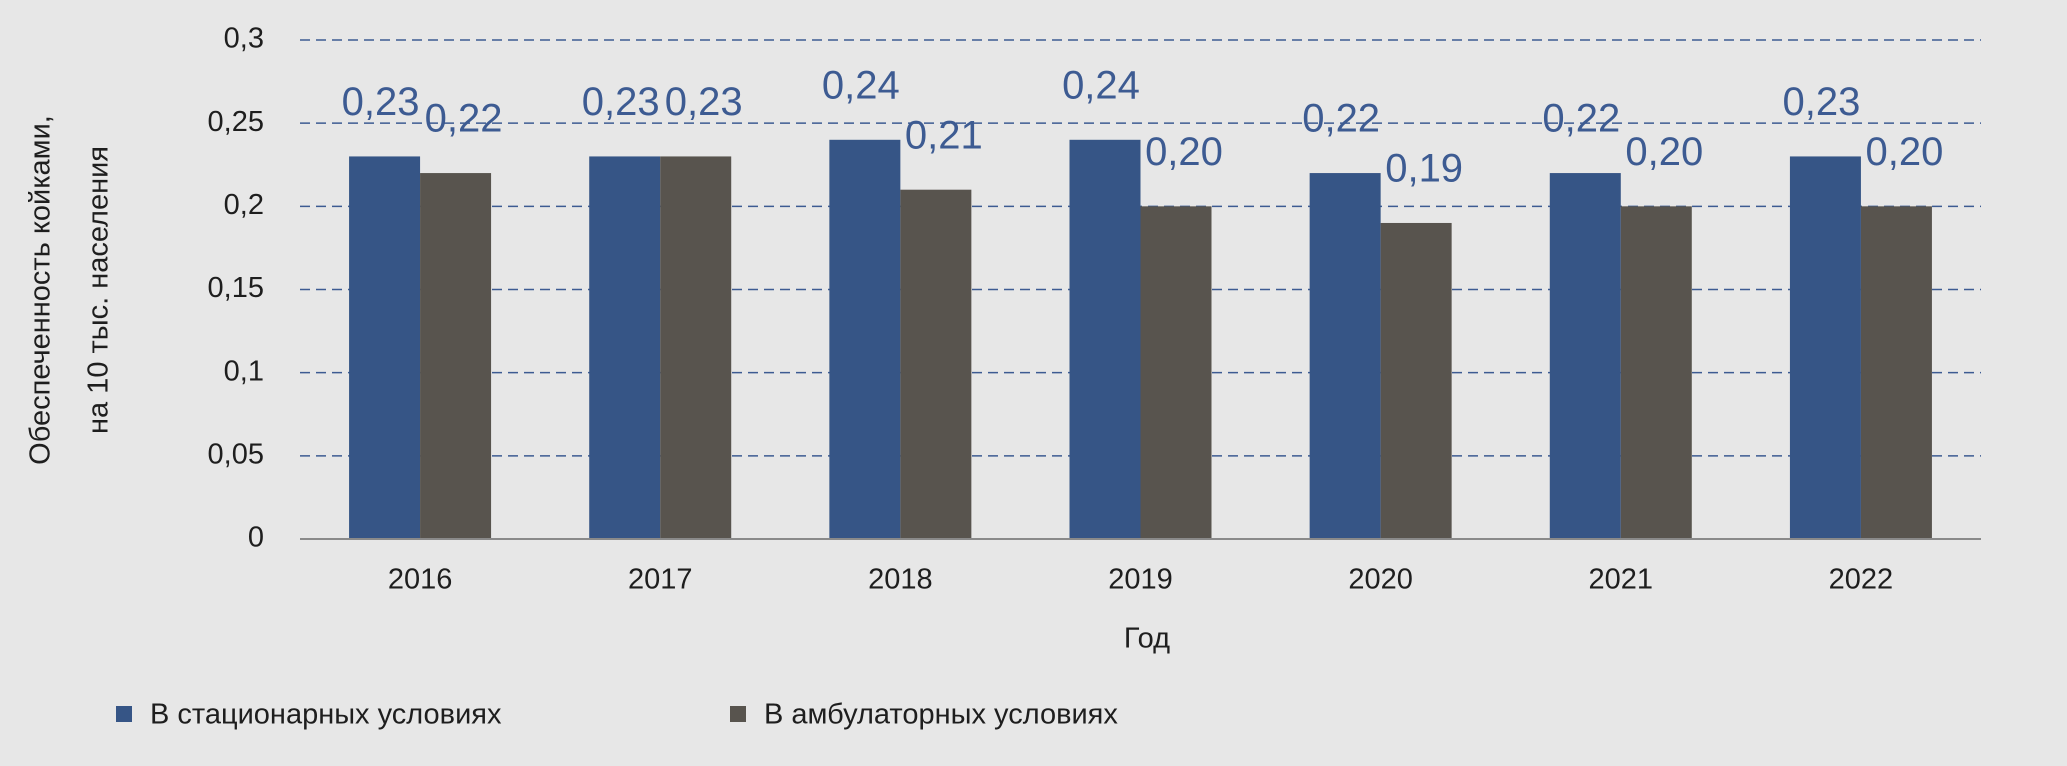 The width and height of the screenshot is (2067, 766). I want to click on x-tick-label: 2018, so click(900, 580).